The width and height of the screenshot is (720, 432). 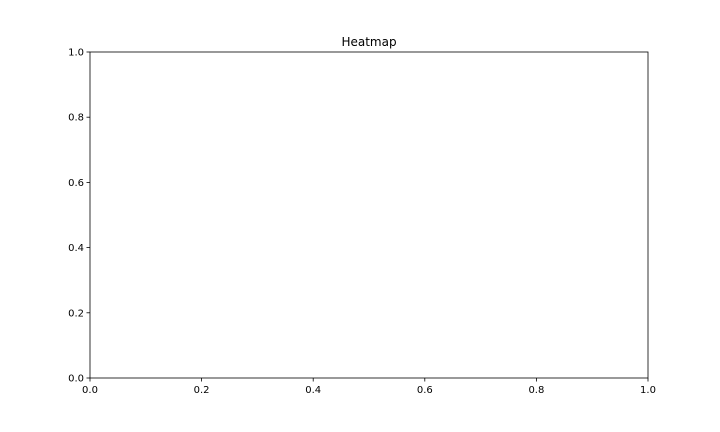 I want to click on y-tick-label: 0.4, so click(x=76, y=248).